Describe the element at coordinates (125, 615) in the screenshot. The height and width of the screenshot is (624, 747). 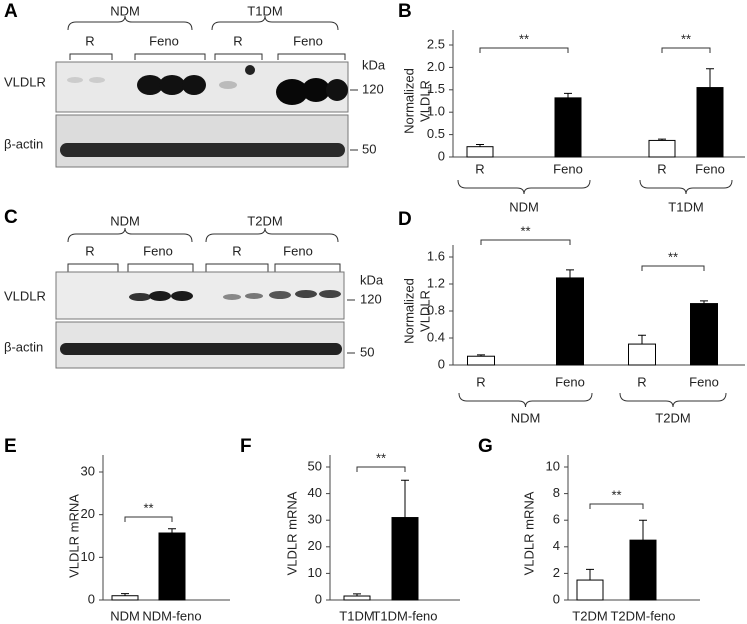
I see `x-tick-label: NDM` at that location.